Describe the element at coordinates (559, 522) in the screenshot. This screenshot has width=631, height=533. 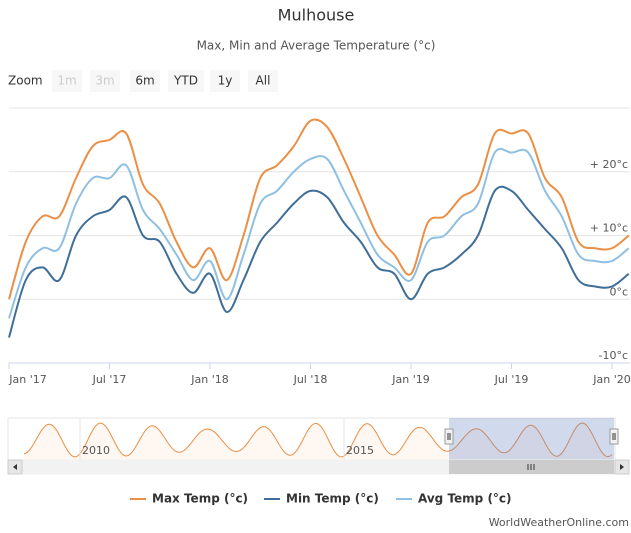
I see `credits: WorldWeatherOnline.com` at that location.